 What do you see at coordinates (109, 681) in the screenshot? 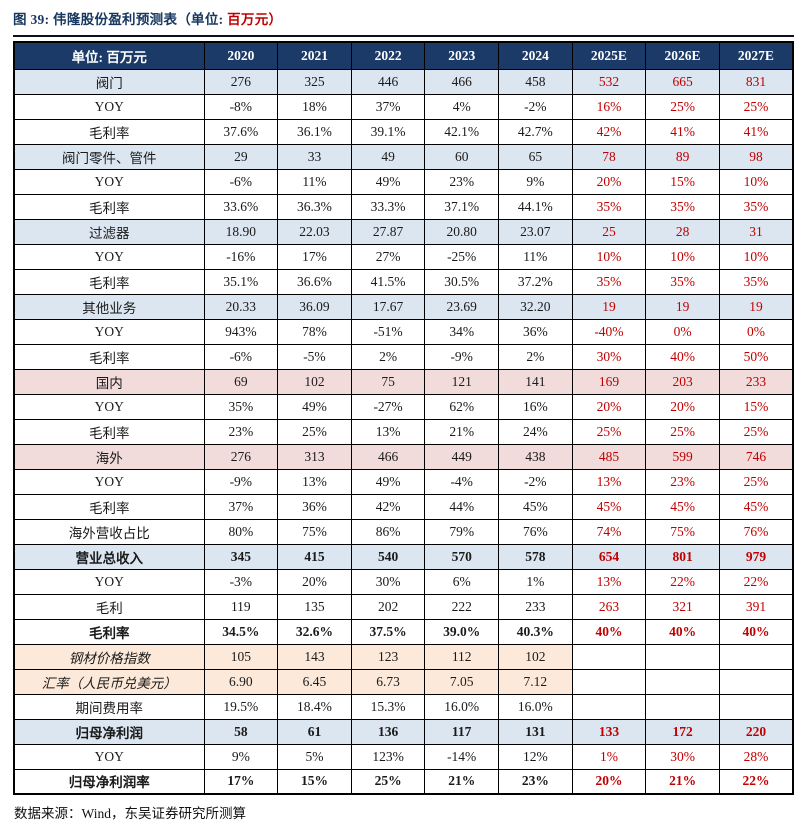
I see `row-label: 汇率（人民币兑美元）` at bounding box center [109, 681].